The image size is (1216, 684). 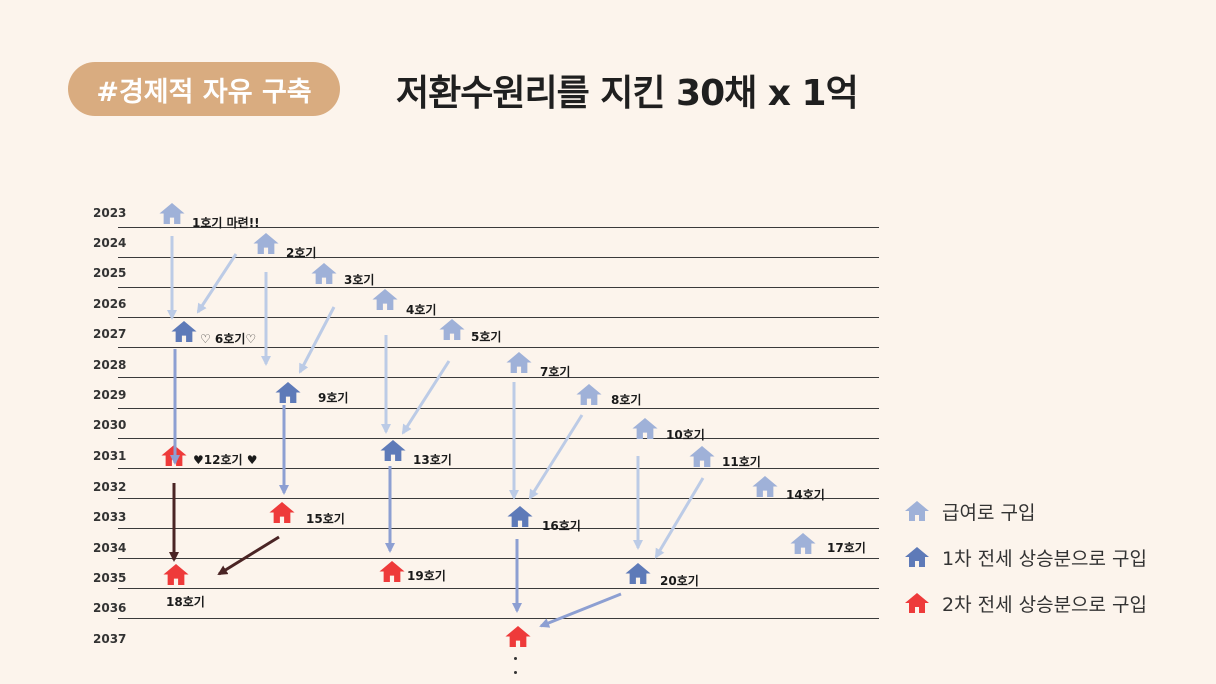 I want to click on year-label: 2023, so click(x=110, y=213).